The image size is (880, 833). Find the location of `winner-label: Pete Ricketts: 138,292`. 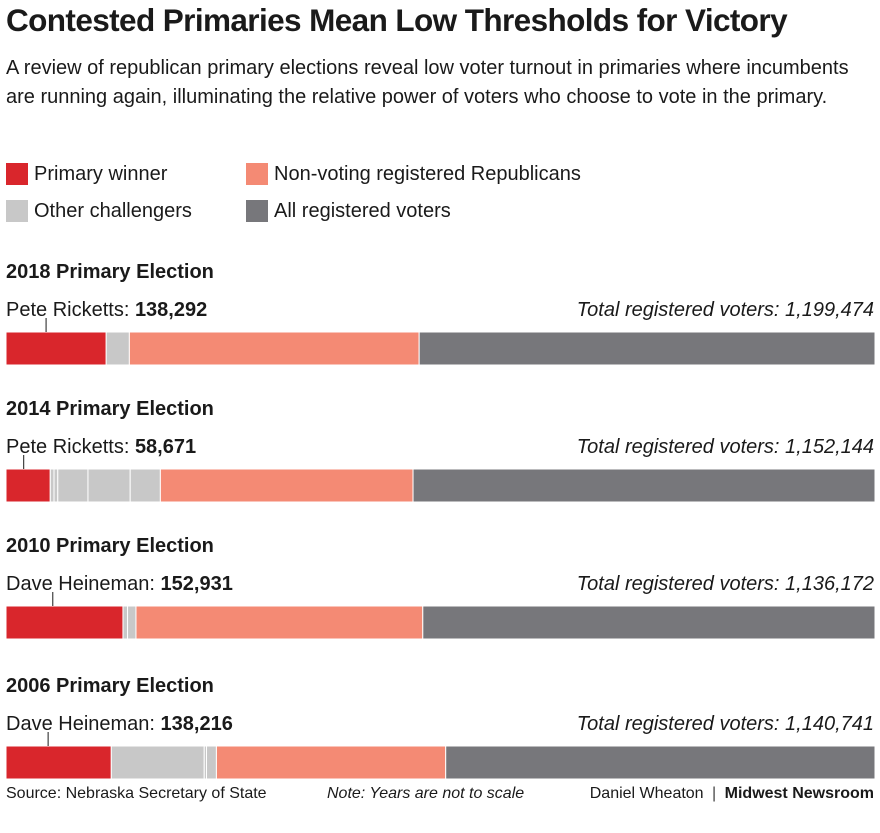

winner-label: Pete Ricketts: 138,292 is located at coordinates (106, 310).